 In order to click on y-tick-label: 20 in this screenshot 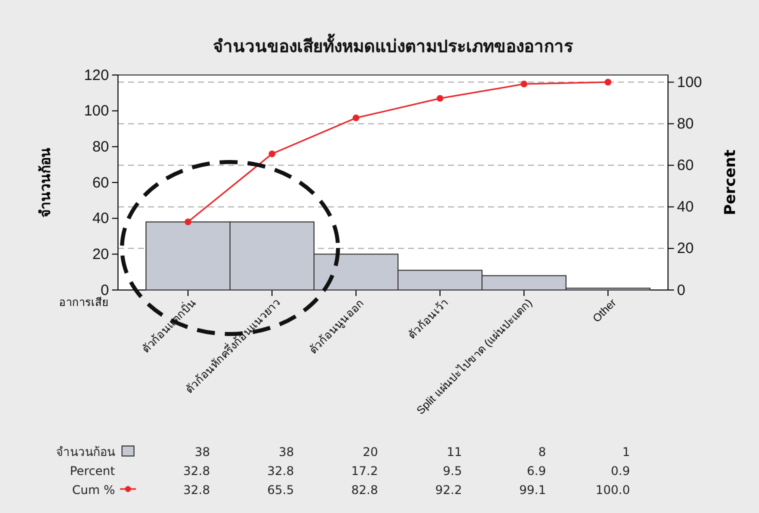, I will do `click(100, 254)`.